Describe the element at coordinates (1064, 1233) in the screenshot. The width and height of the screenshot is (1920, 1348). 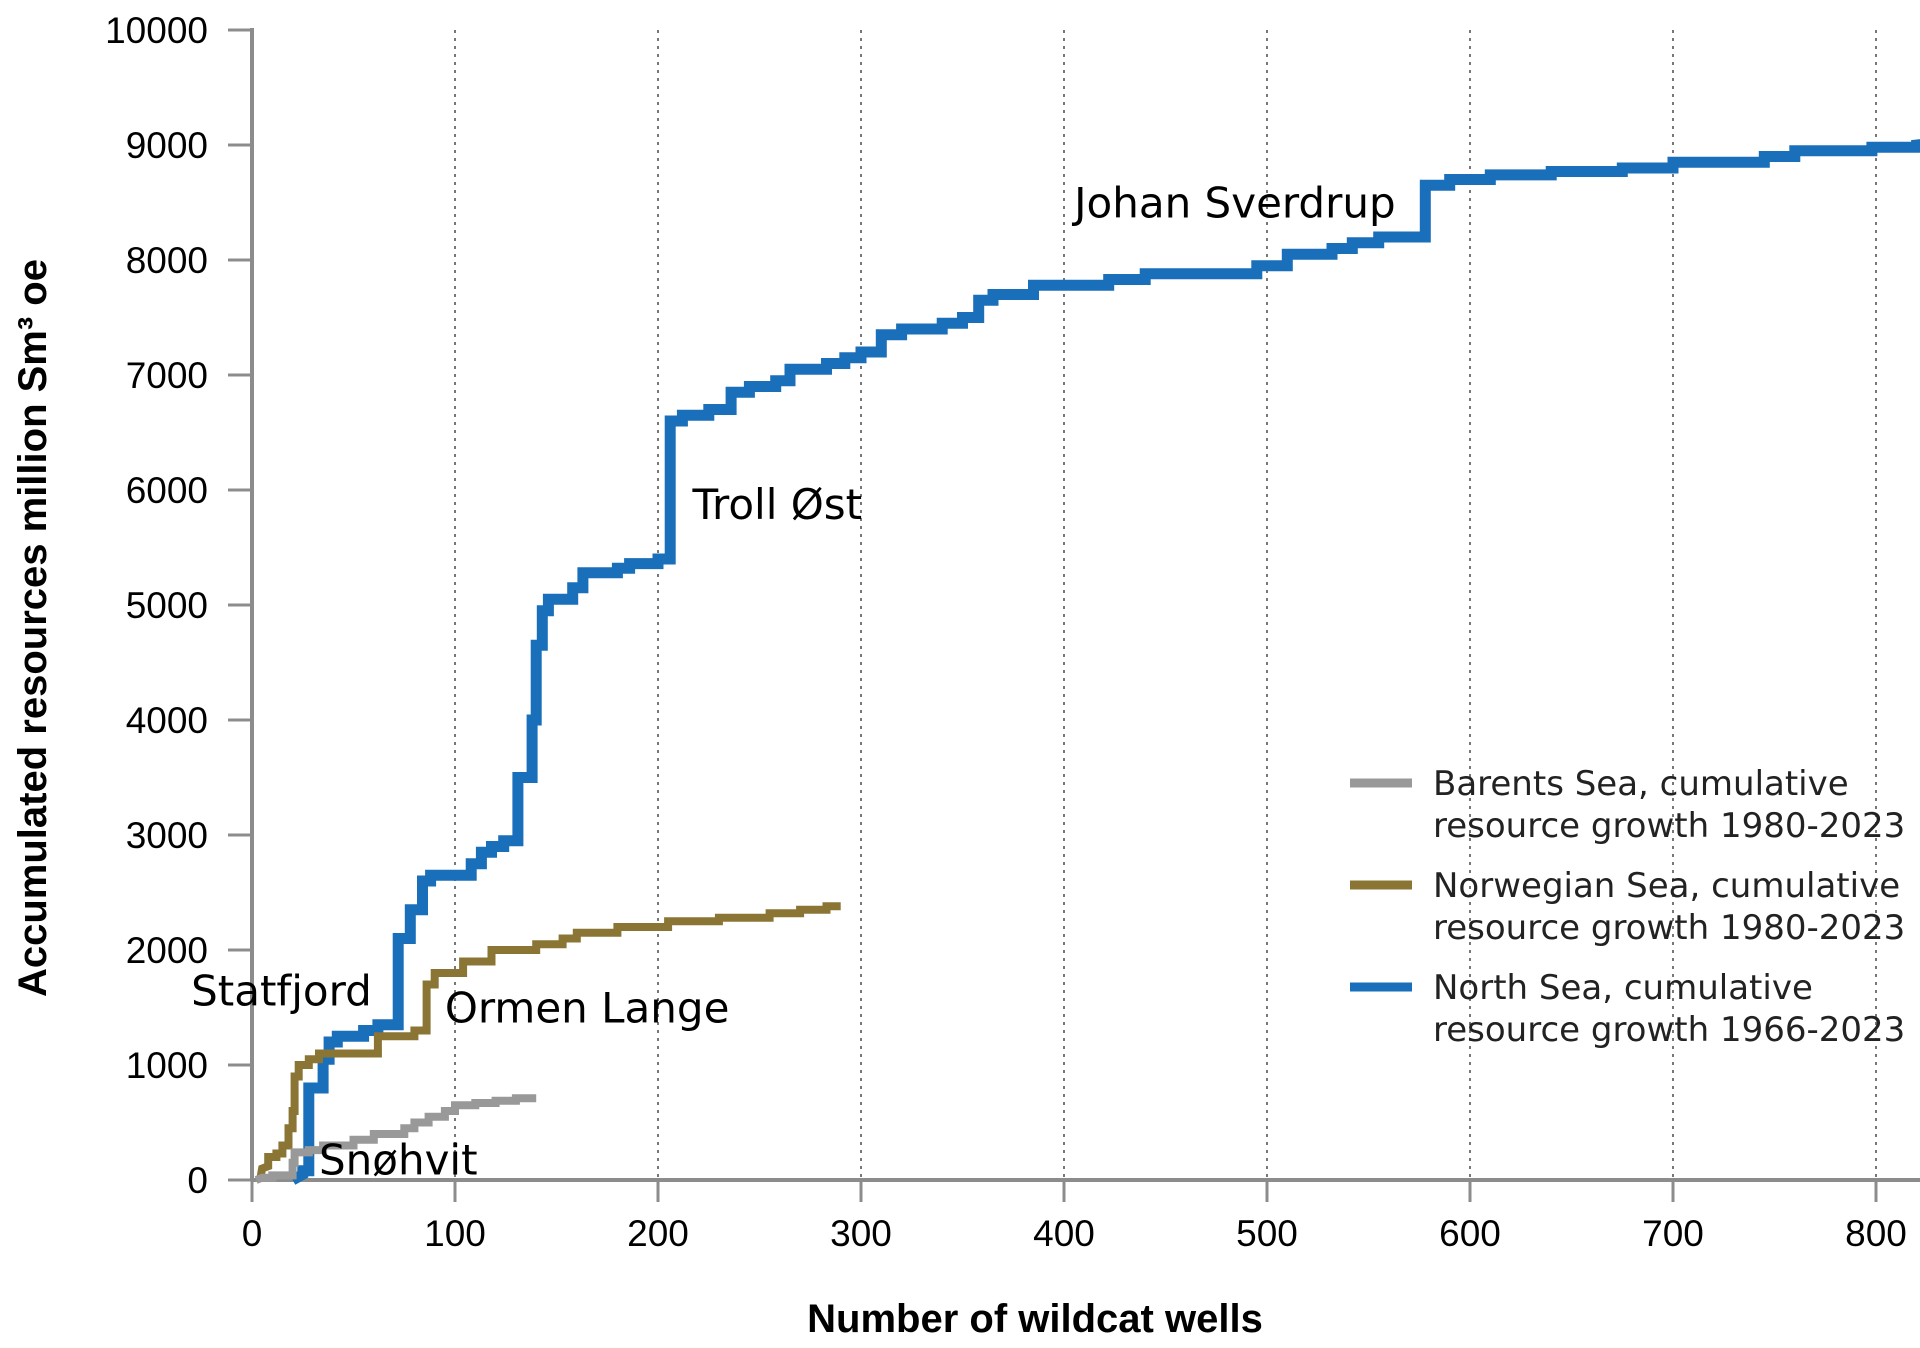
I see `x-tick-label-400: 400` at that location.